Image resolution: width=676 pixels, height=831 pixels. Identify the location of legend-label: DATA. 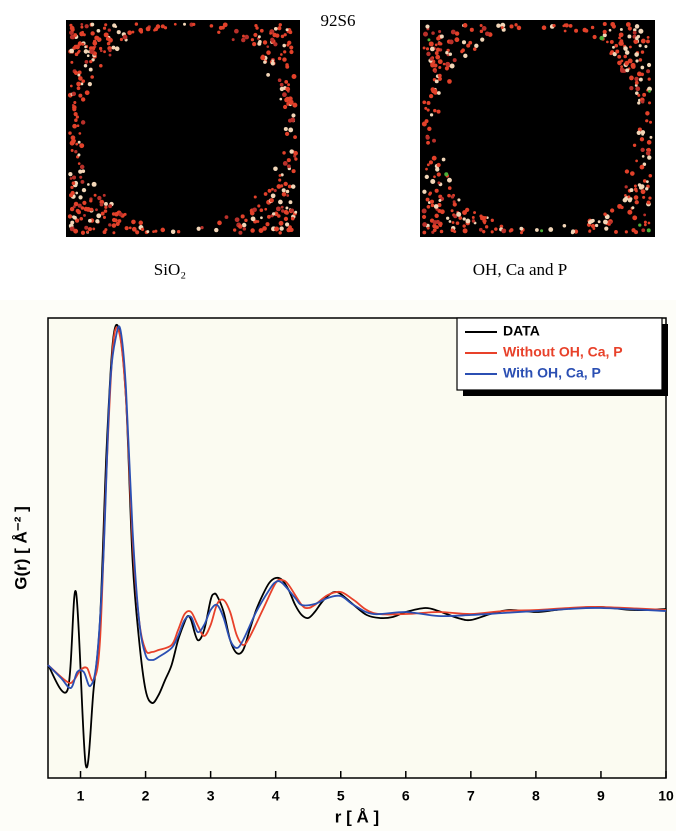
(521, 331).